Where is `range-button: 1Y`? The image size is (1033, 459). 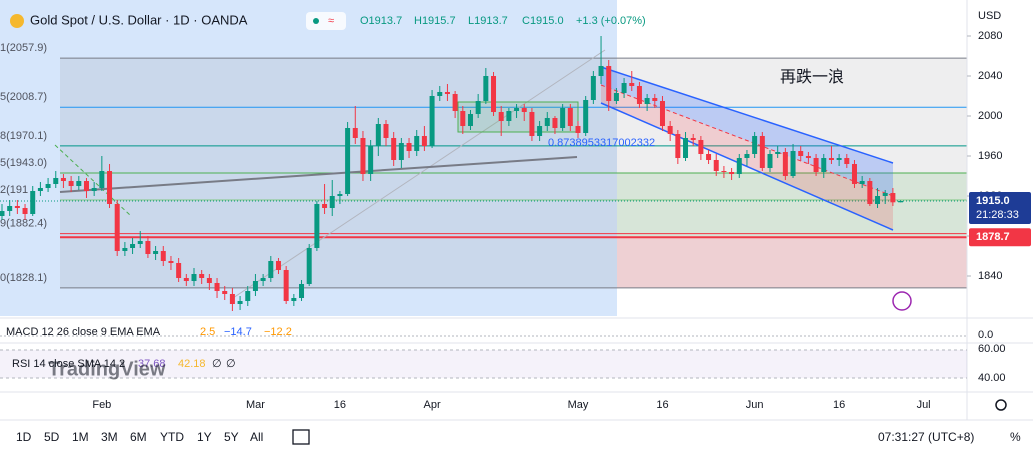 range-button: 1Y is located at coordinates (204, 437).